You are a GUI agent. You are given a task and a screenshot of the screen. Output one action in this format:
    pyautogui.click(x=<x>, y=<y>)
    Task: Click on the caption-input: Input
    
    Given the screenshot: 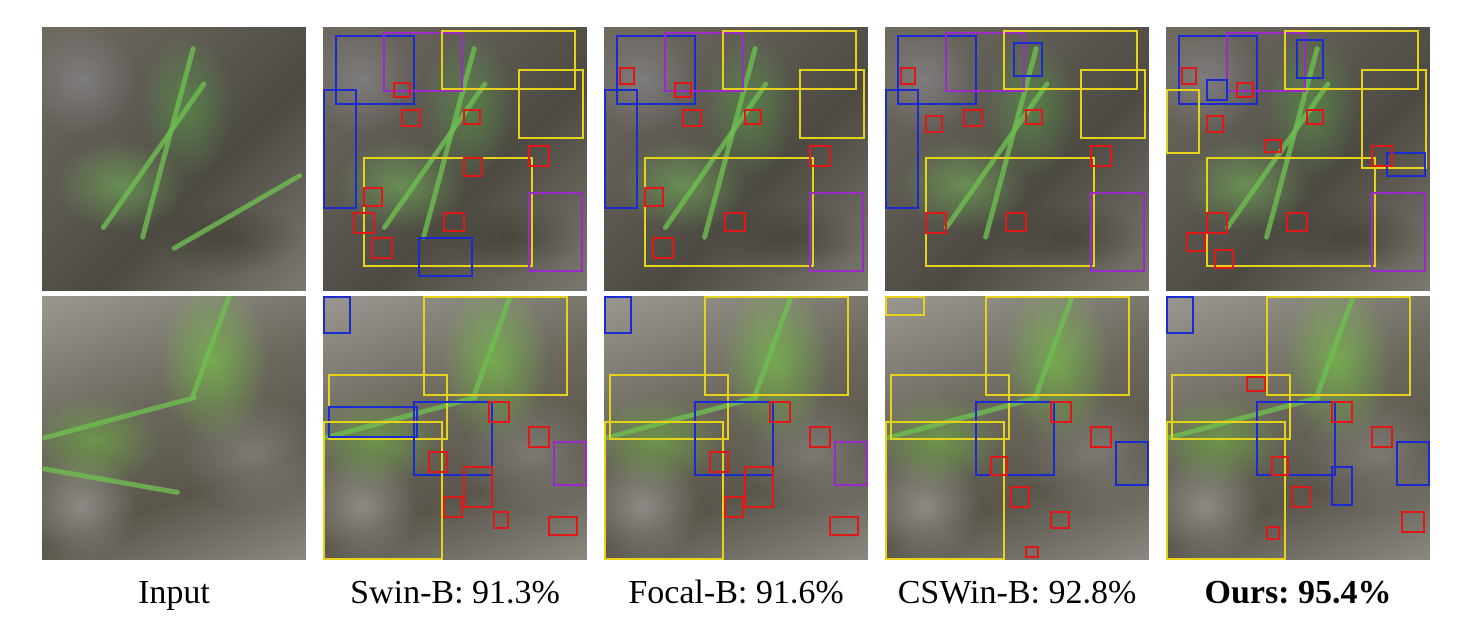 What is the action you would take?
    pyautogui.click(x=174, y=592)
    